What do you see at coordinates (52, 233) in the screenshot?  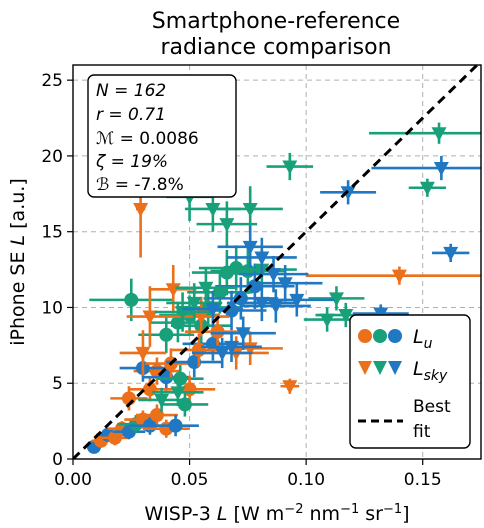 I see `y-tick-label: 15` at bounding box center [52, 233].